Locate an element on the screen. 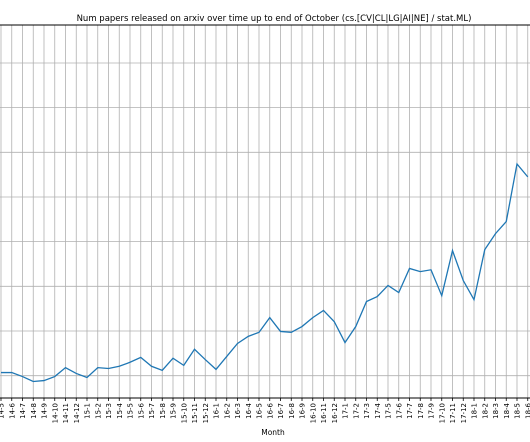 The width and height of the screenshot is (530, 442). x-tick-label: 17-4 is located at coordinates (378, 410).